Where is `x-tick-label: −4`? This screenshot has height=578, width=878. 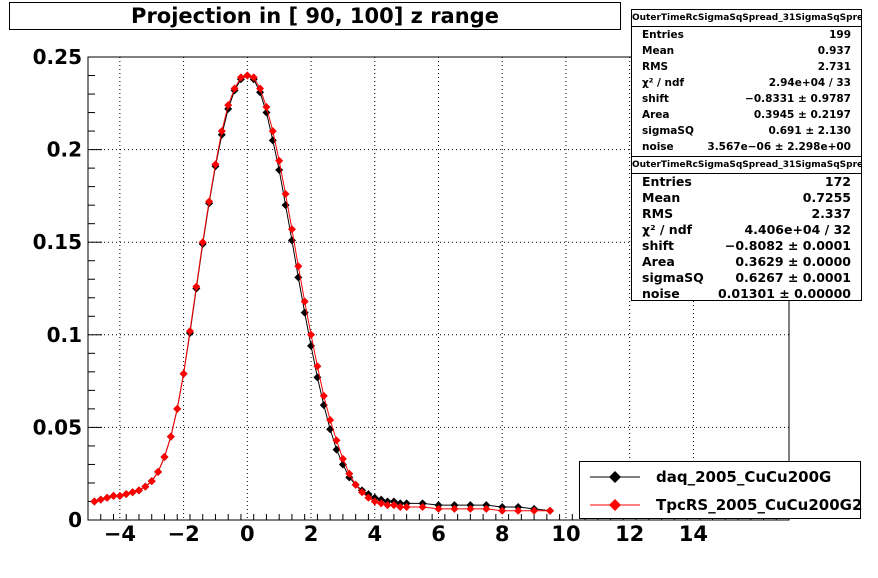
x-tick-label: −4 is located at coordinates (120, 534).